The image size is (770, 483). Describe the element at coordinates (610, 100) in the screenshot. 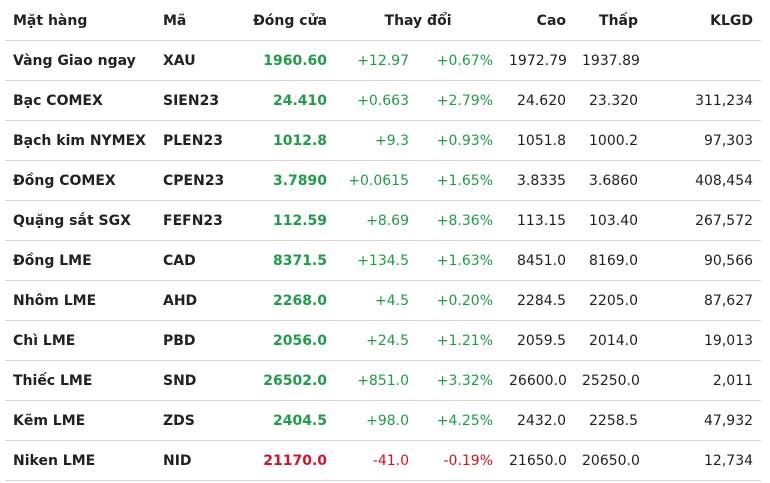

I see `cell-low: 23.320` at that location.